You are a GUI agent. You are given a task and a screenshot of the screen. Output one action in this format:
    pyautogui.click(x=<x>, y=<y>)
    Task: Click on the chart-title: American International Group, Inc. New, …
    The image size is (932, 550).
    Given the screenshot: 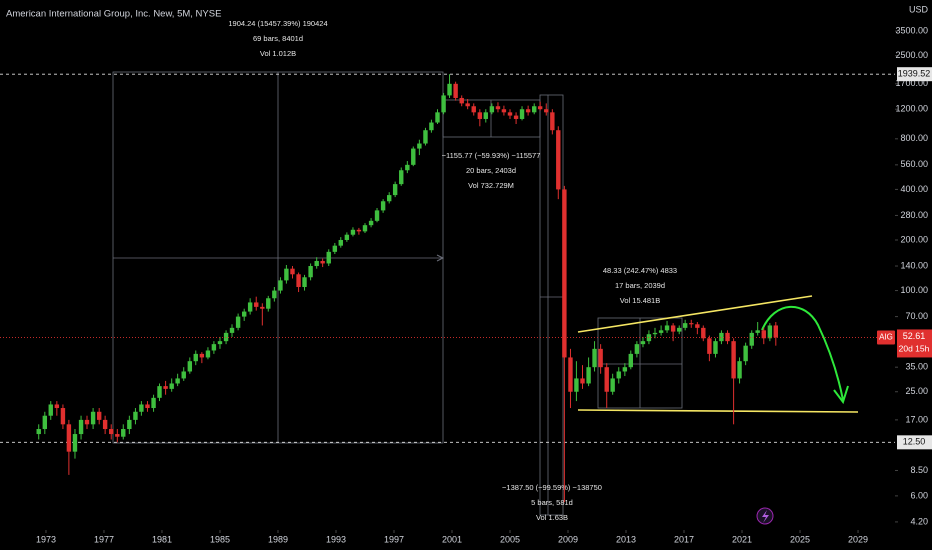 What is the action you would take?
    pyautogui.click(x=113, y=14)
    